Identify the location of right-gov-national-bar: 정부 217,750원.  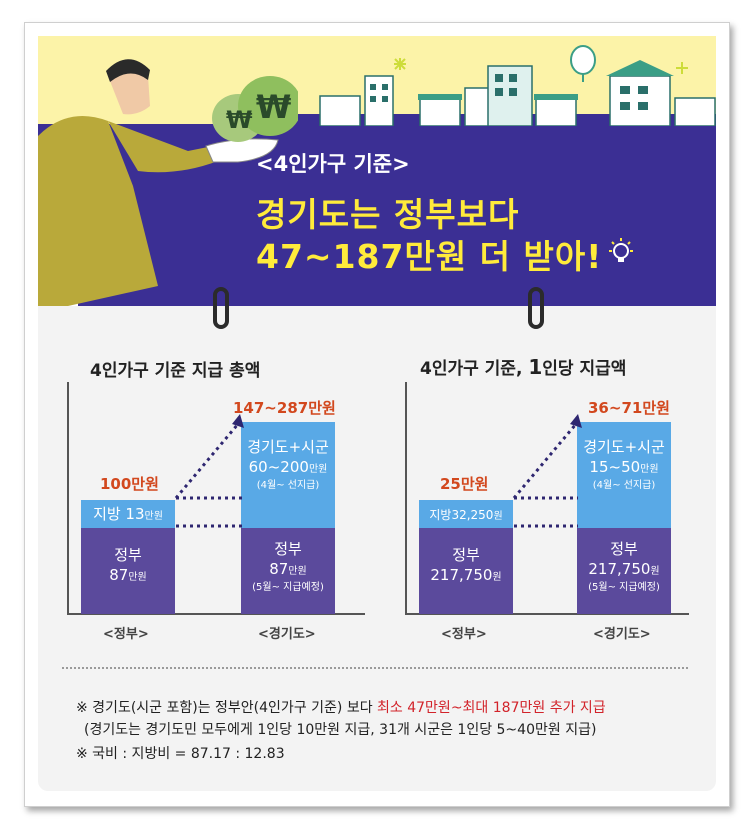
(466, 571).